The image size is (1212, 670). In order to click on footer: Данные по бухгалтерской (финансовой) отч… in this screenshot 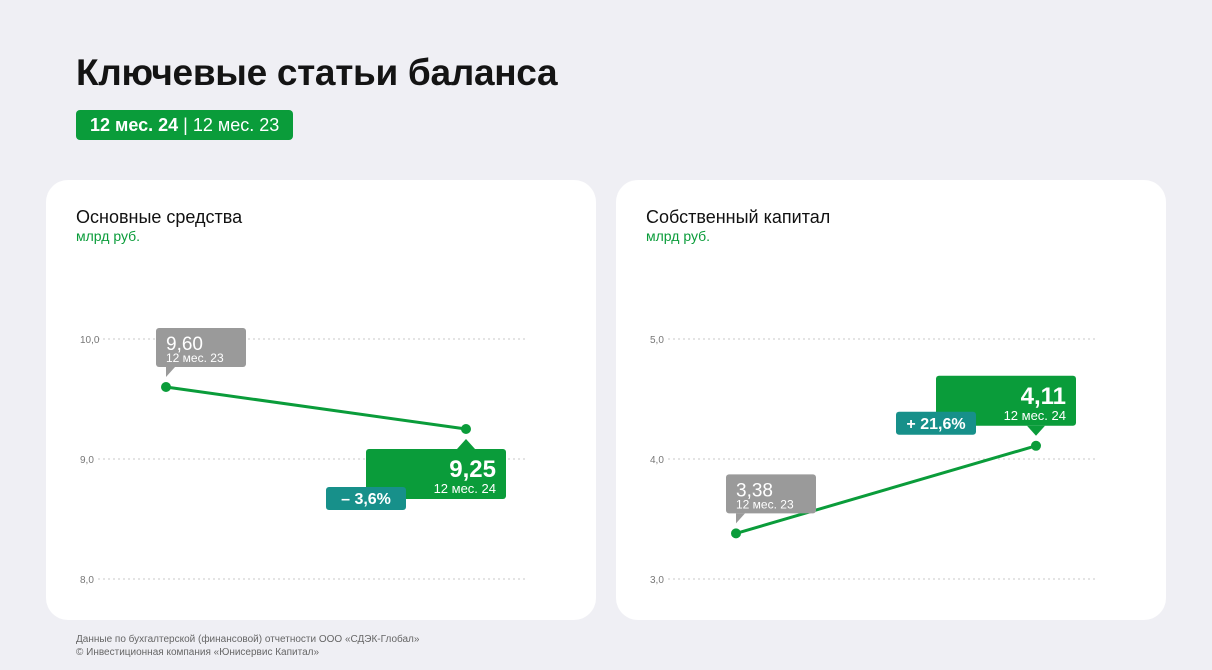, I will do `click(247, 646)`.